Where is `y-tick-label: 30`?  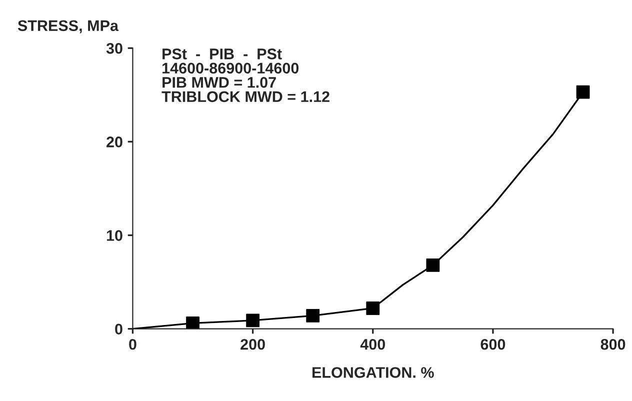
y-tick-label: 30 is located at coordinates (114, 48).